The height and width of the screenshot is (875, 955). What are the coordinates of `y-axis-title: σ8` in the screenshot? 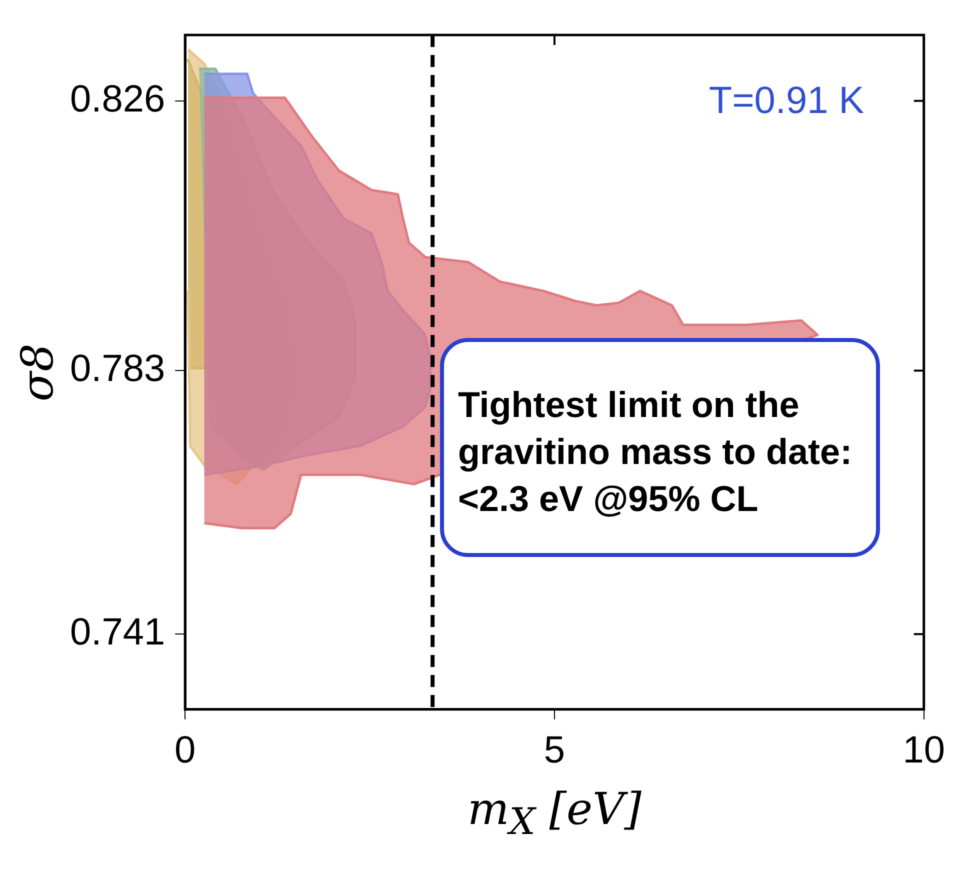 It's located at (38, 372).